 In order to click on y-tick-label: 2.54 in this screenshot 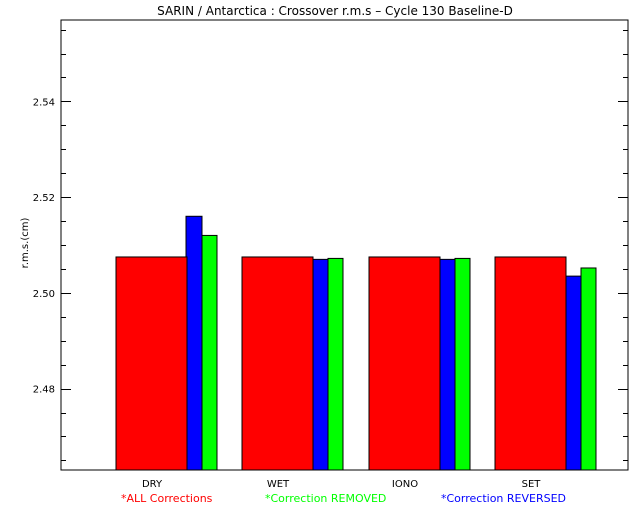, I will do `click(44, 102)`.